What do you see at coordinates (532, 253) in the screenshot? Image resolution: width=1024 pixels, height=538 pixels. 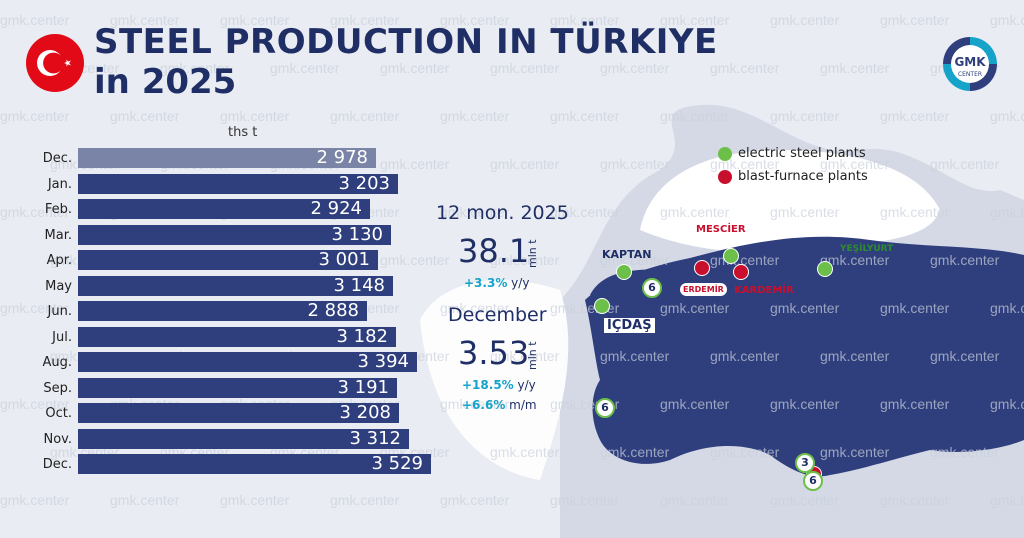 I see `period-unit: mln t` at bounding box center [532, 253].